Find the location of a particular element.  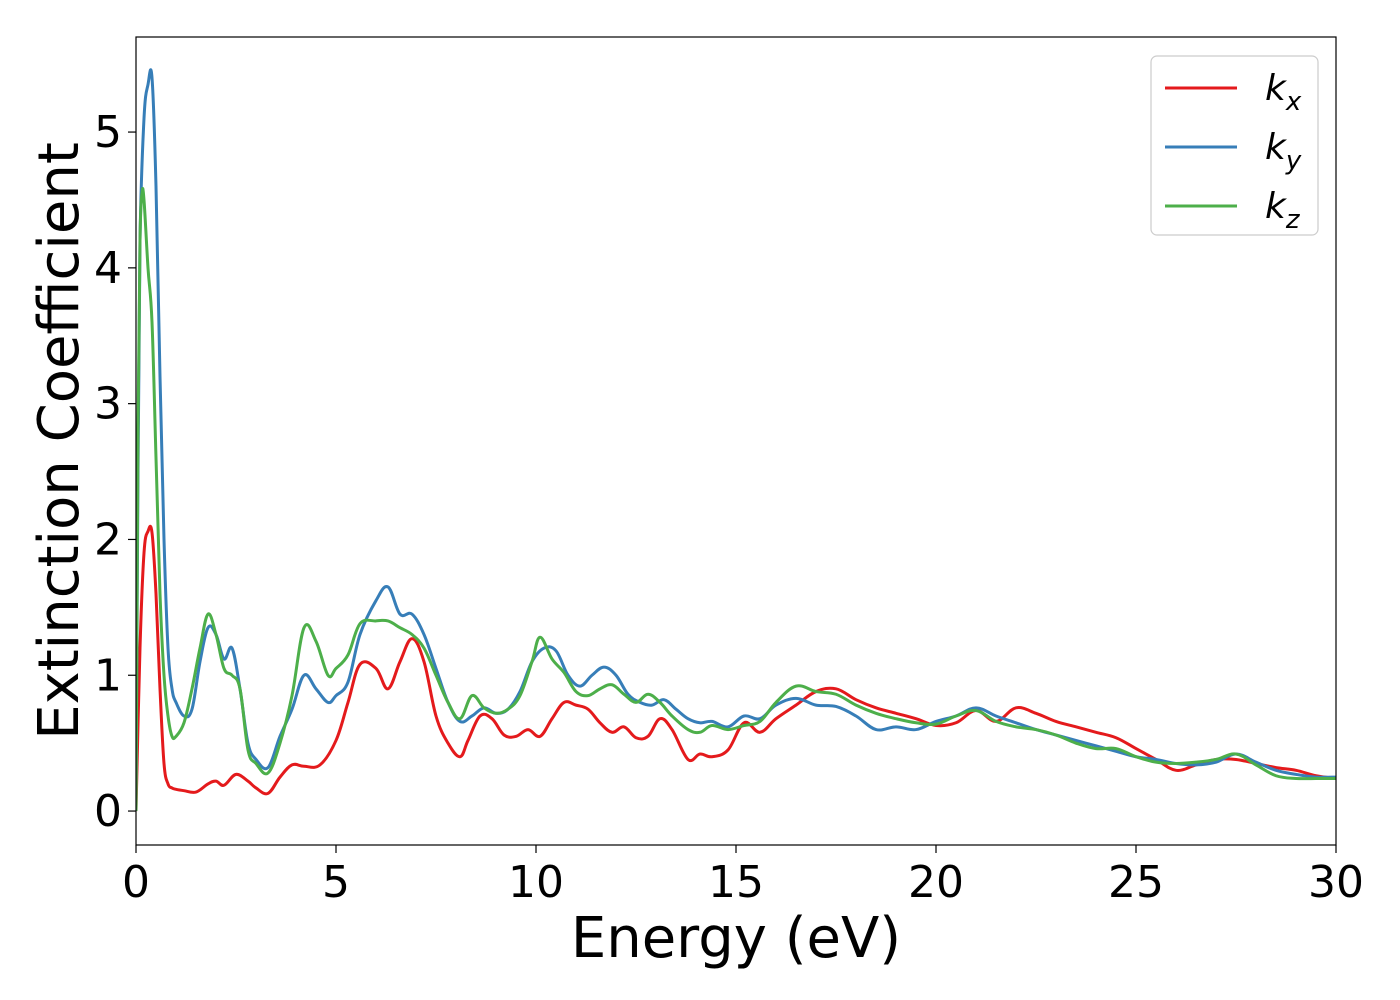

y-tick-label: 5 is located at coordinates (108, 132).